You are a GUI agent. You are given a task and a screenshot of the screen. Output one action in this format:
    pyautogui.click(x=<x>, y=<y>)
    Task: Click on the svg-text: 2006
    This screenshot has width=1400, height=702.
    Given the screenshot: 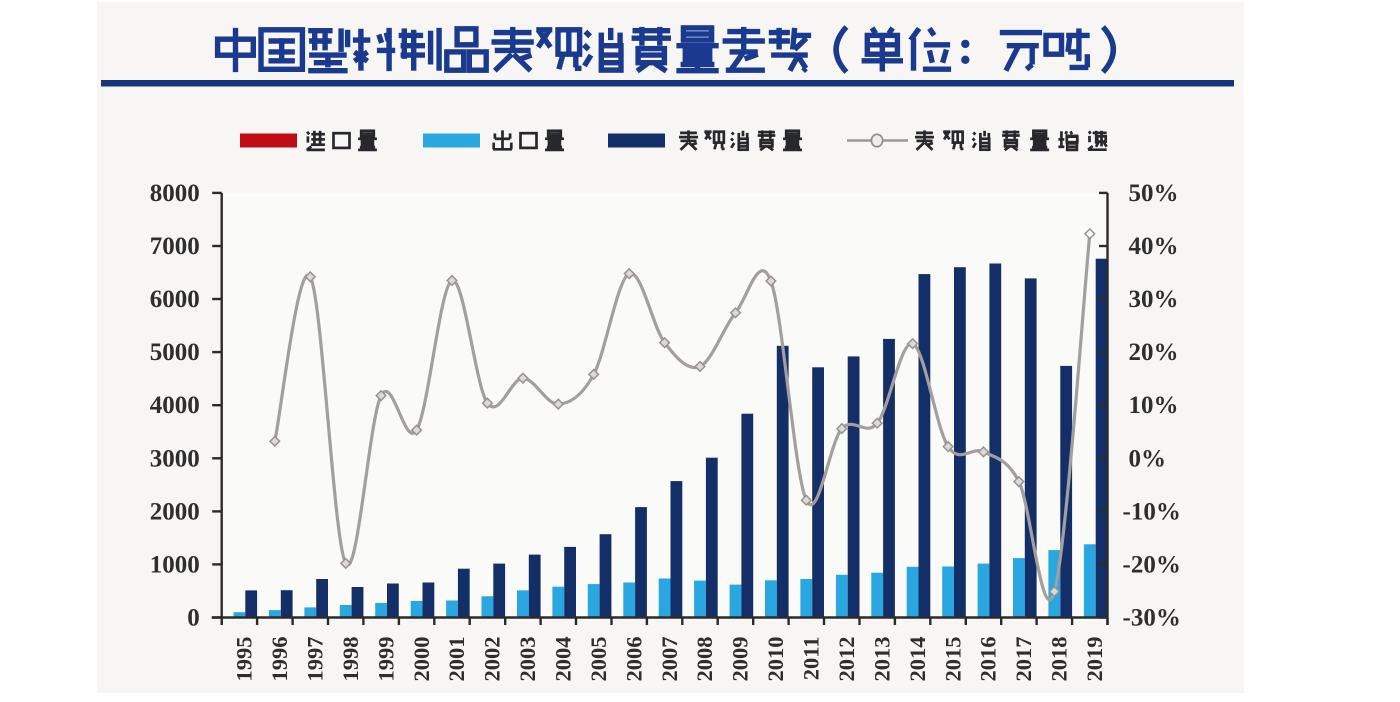 What is the action you would take?
    pyautogui.click(x=633, y=659)
    